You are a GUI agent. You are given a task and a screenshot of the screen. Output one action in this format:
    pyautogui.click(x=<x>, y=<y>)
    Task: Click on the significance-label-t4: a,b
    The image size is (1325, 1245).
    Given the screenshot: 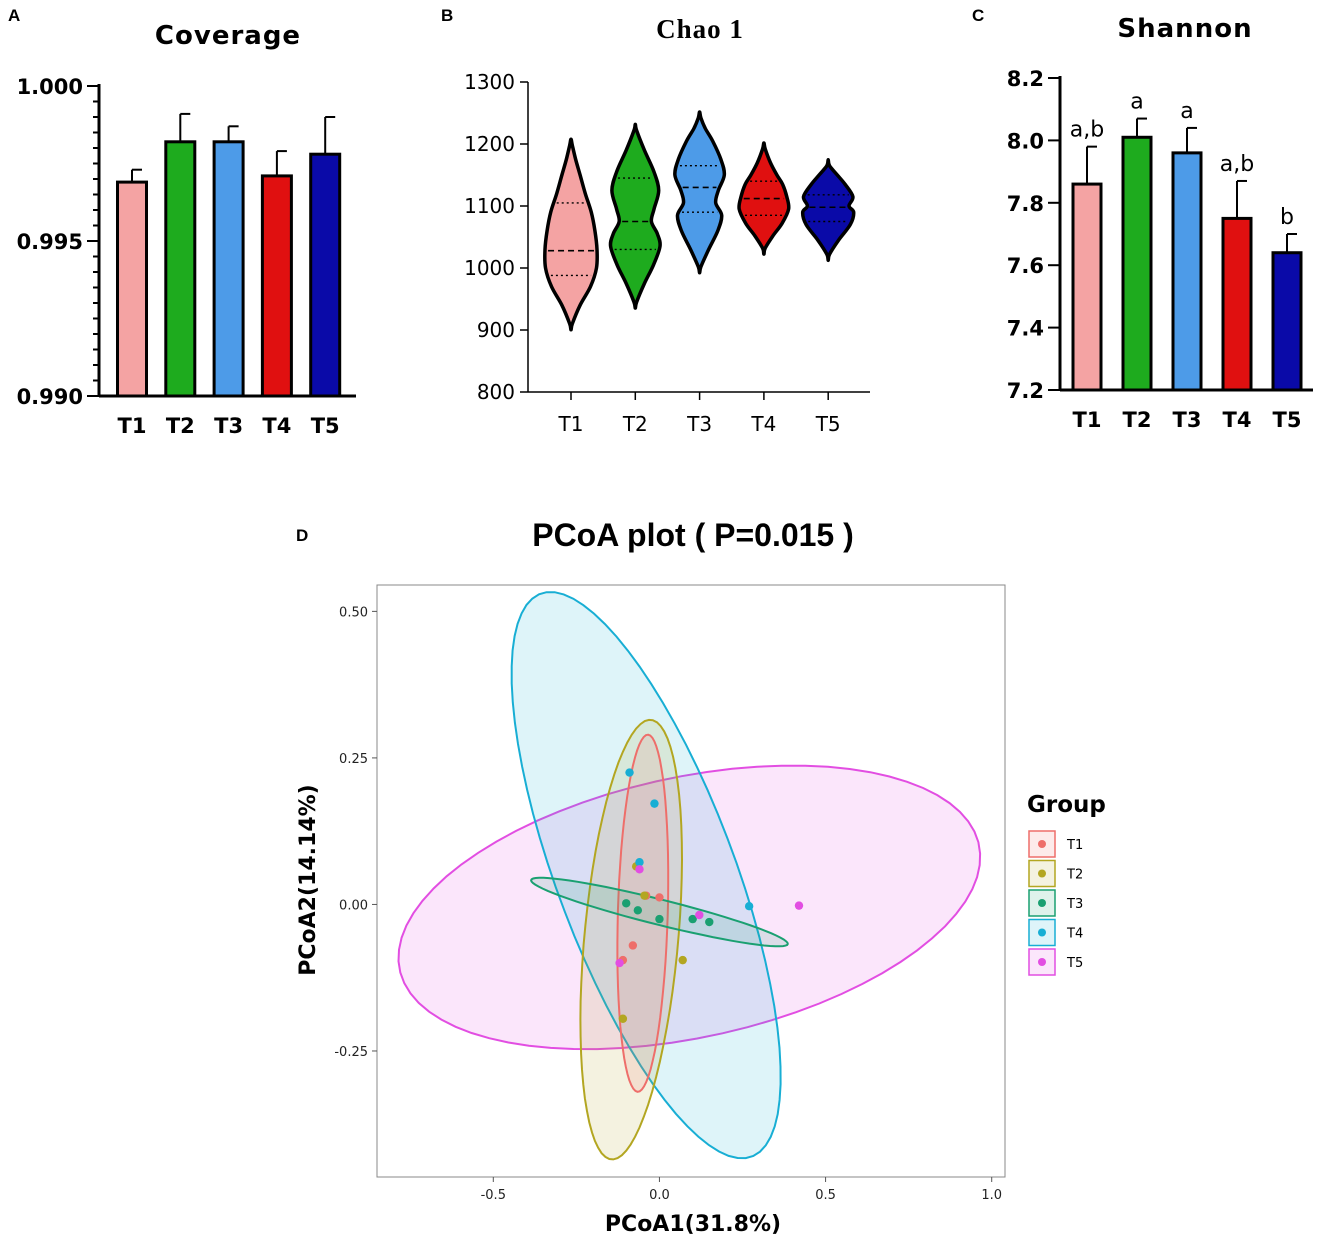 What is the action you would take?
    pyautogui.click(x=1237, y=164)
    